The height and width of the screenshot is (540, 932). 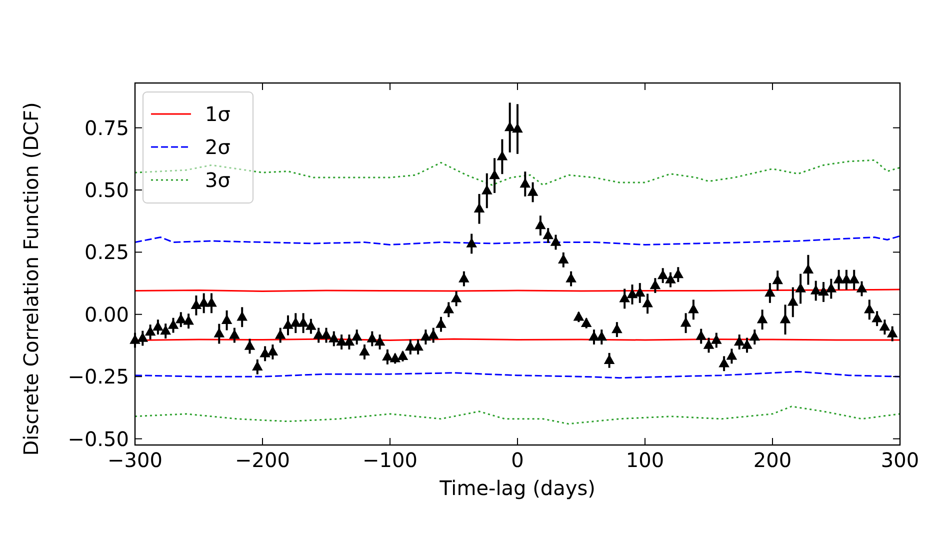 I want to click on legend-label: 1σ, so click(x=218, y=114).